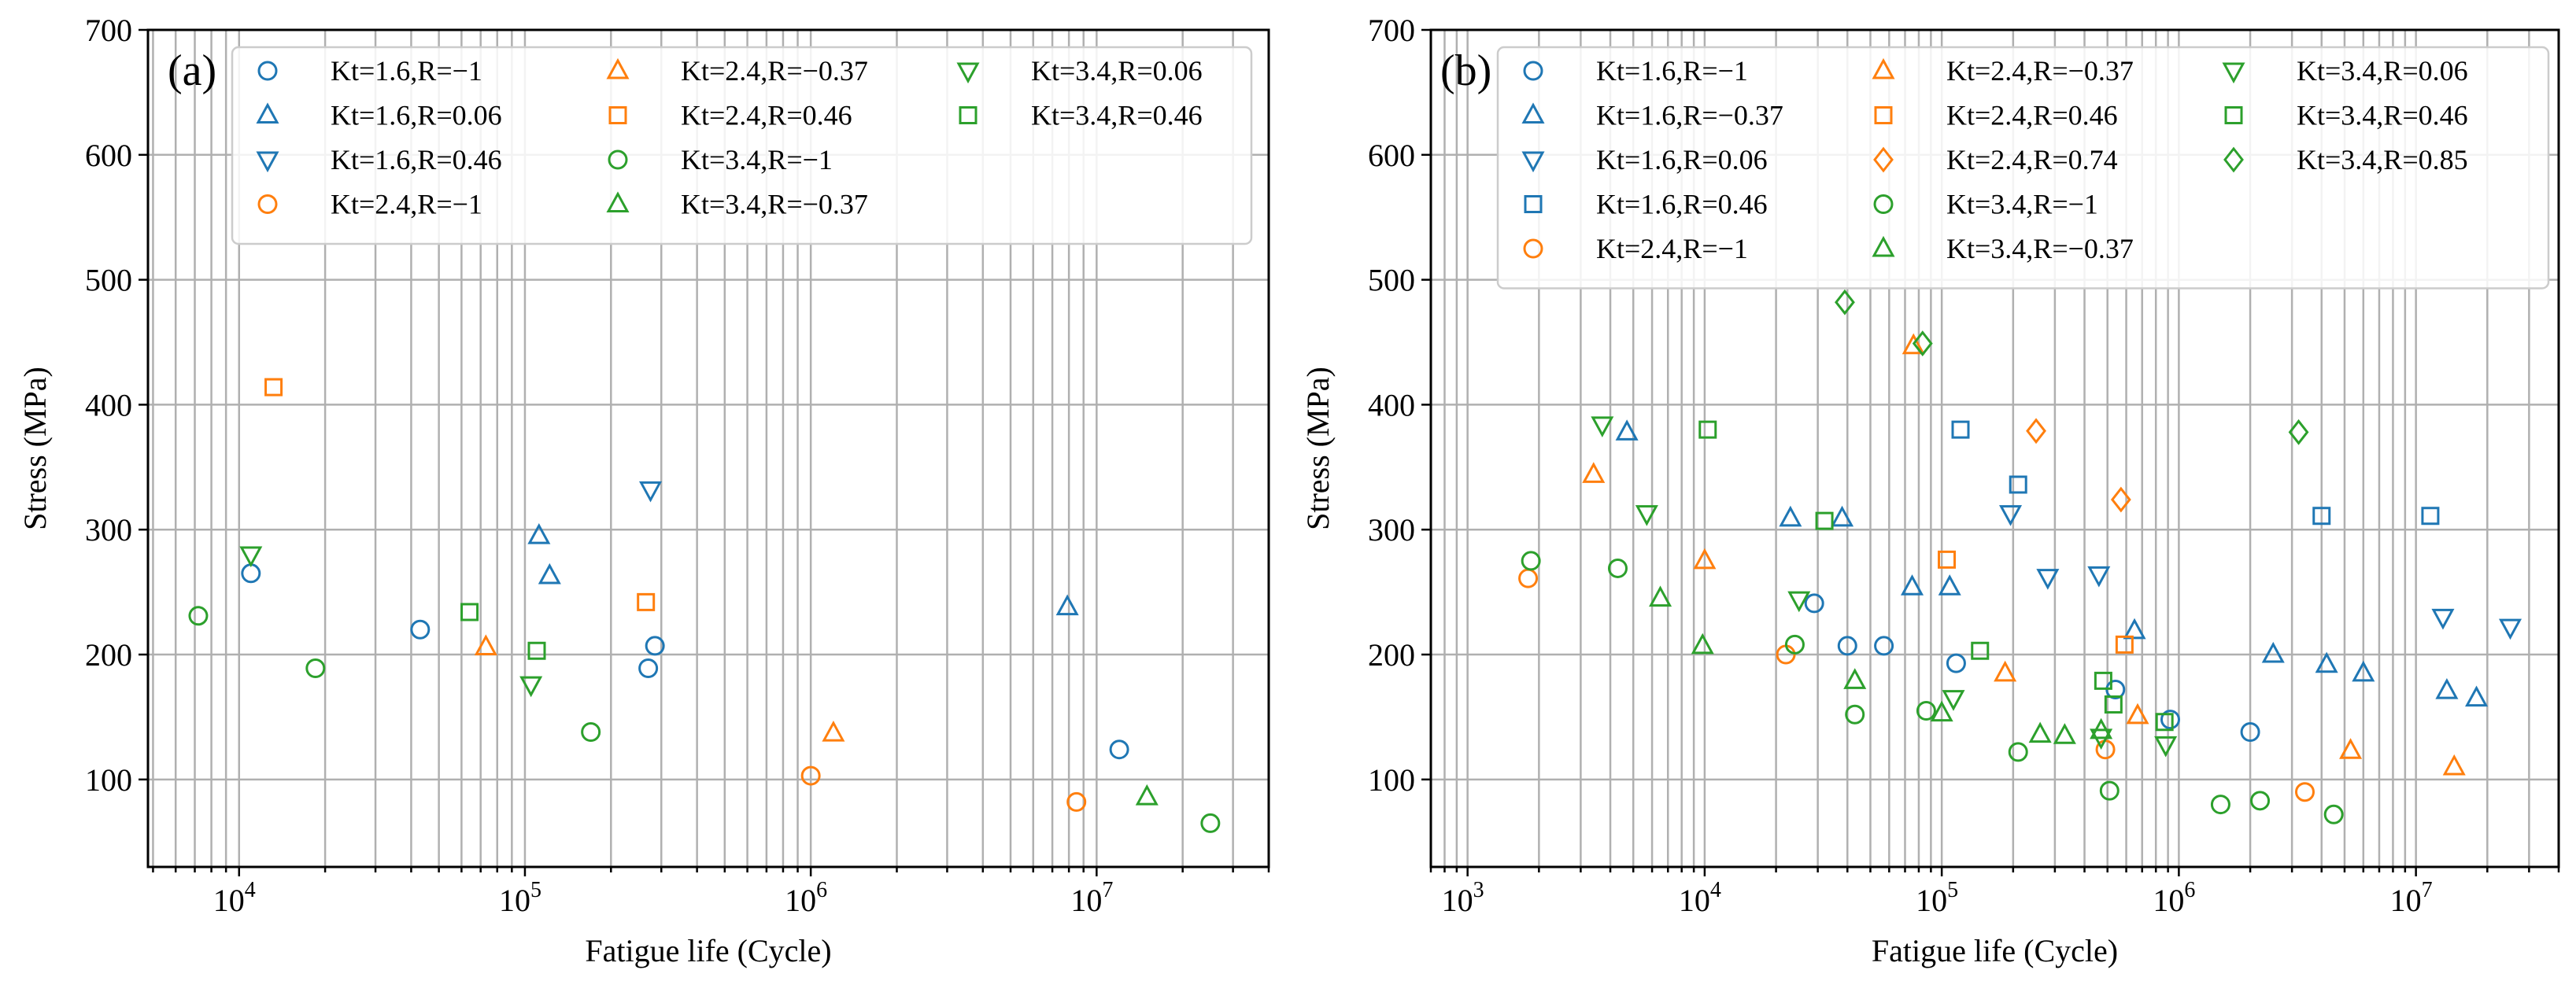 Image resolution: width=2576 pixels, height=981 pixels. Describe the element at coordinates (1672, 248) in the screenshot. I see `legend-label: Kt=2.4,R=−1` at that location.